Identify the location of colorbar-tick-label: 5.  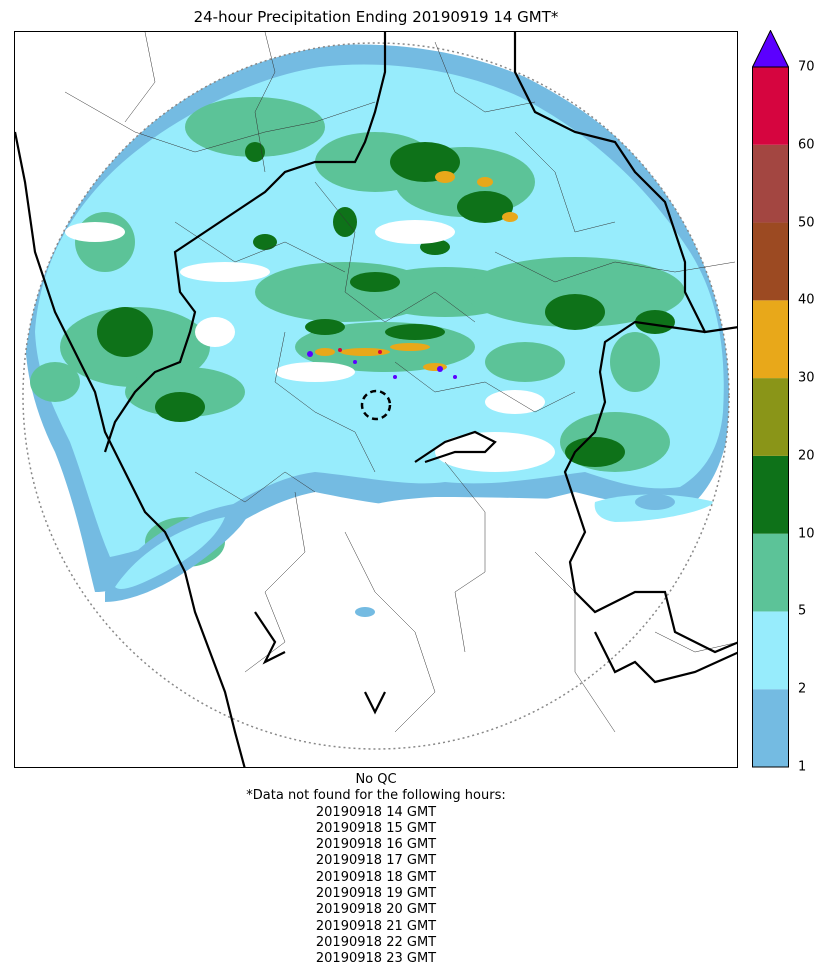
(802, 611).